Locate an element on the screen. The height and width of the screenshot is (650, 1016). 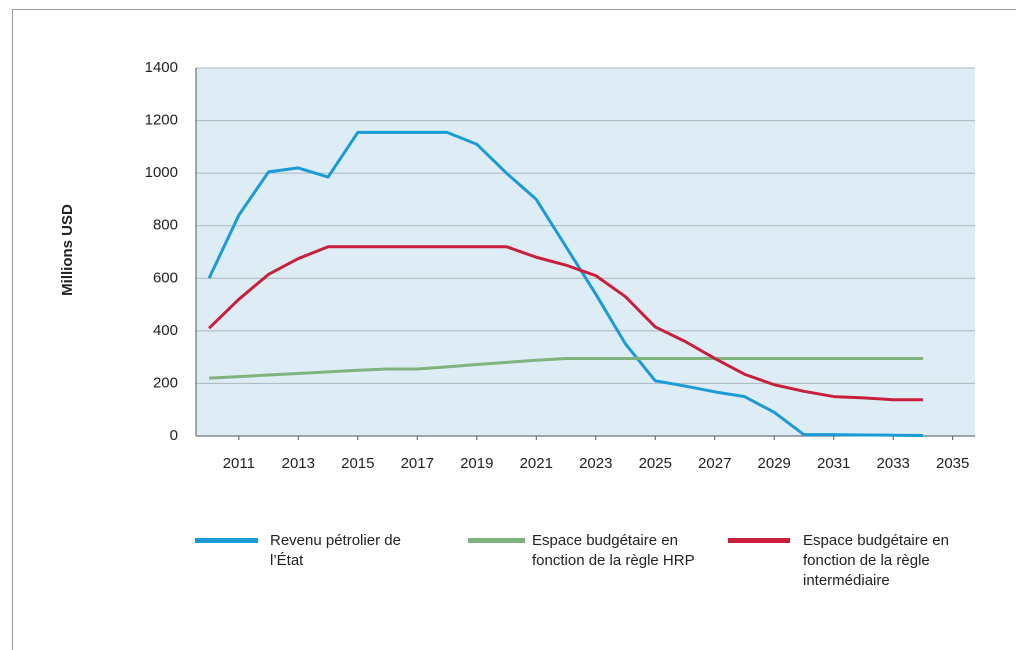
x-tick-label: 2015 is located at coordinates (357, 463).